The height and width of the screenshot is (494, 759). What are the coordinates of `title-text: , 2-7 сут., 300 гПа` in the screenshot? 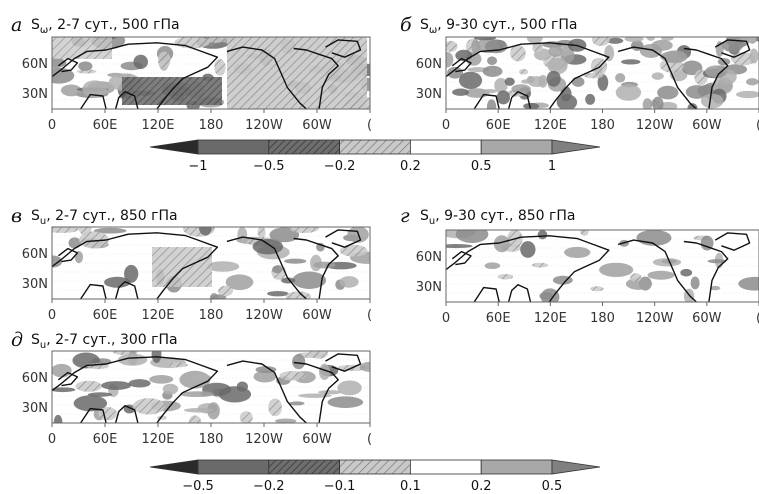 It's located at (111, 340).